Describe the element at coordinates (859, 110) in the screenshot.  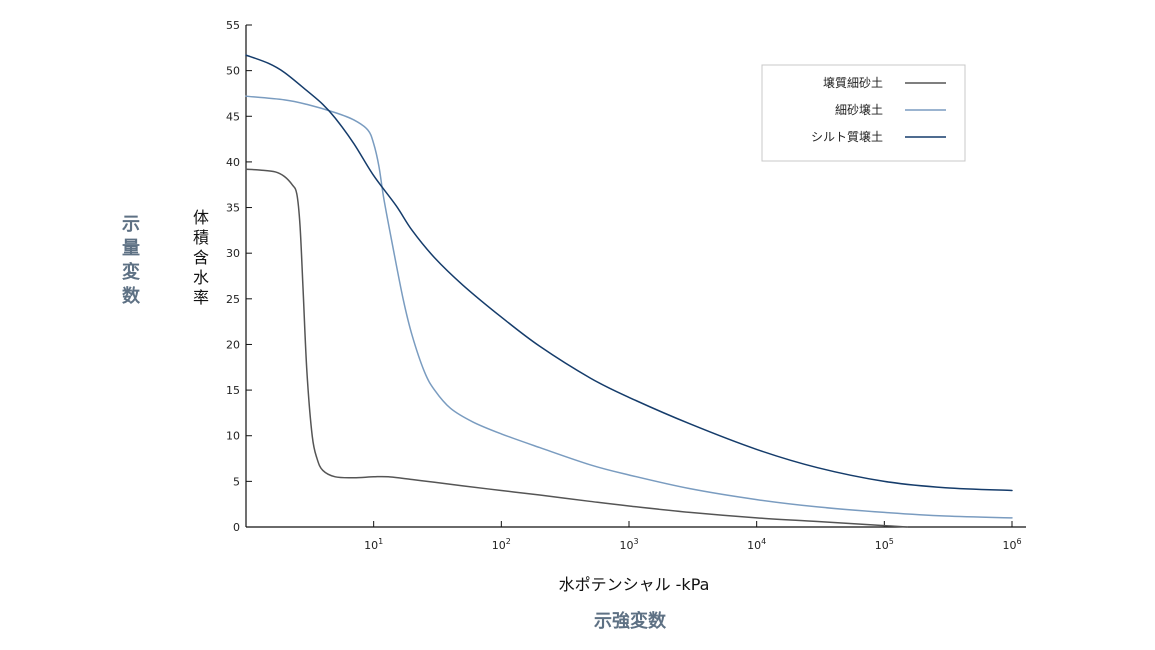
I see `legend-label: 細砂壌土` at that location.